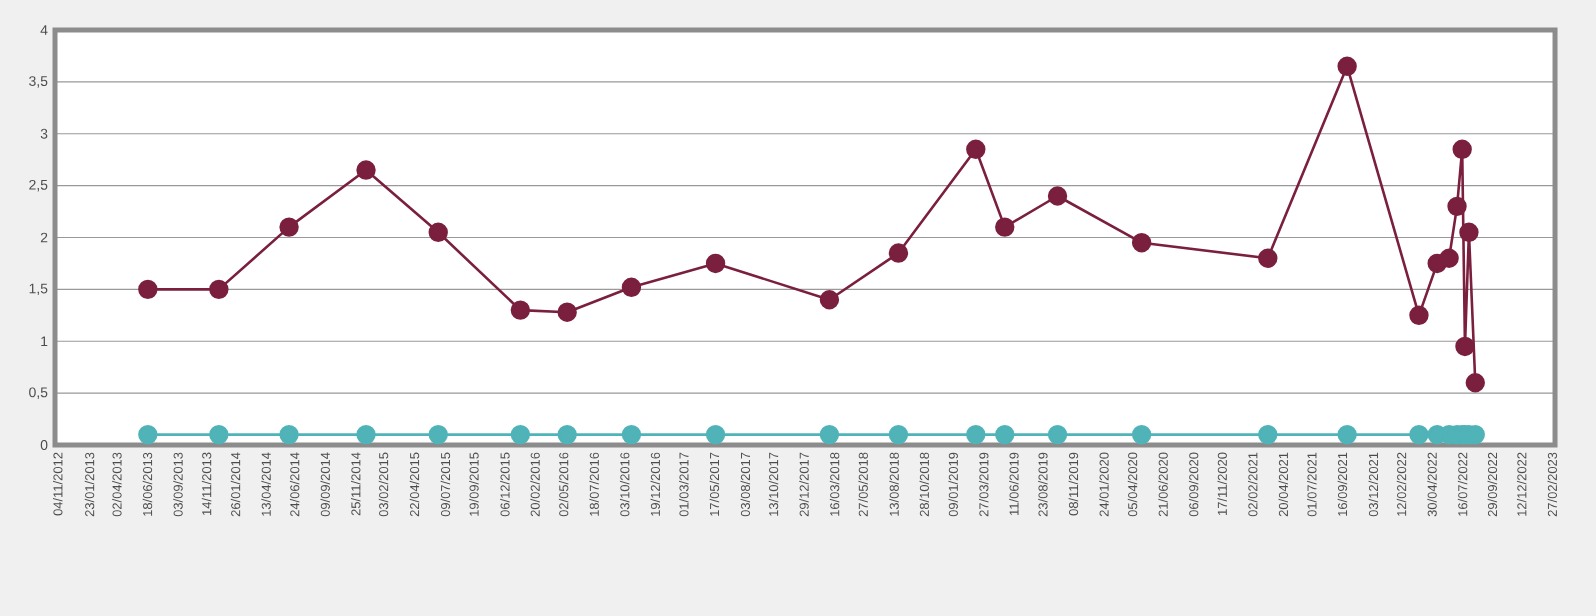 This screenshot has width=1596, height=616. I want to click on x-tick-label: 03/12/2021, so click(1373, 484).